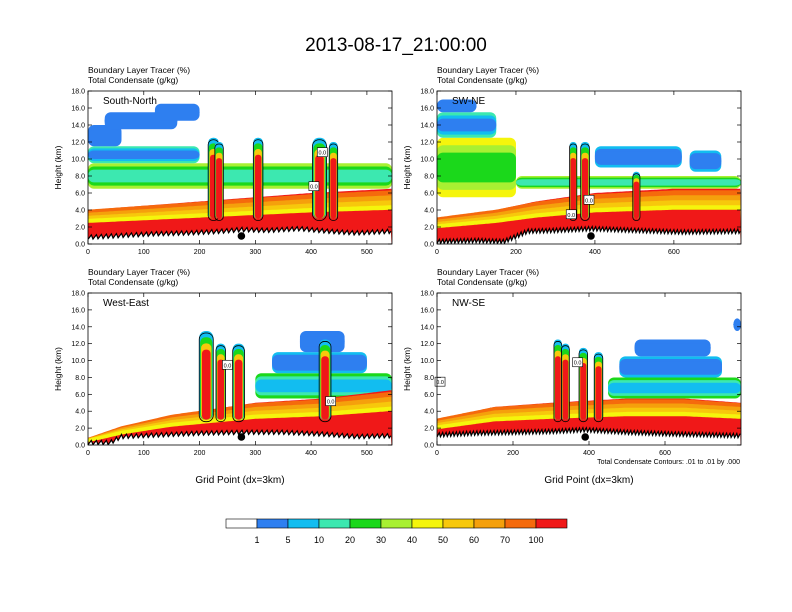 Image resolution: width=792 pixels, height=612 pixels. What do you see at coordinates (126, 303) in the screenshot?
I see `panel-label: West-East` at bounding box center [126, 303].